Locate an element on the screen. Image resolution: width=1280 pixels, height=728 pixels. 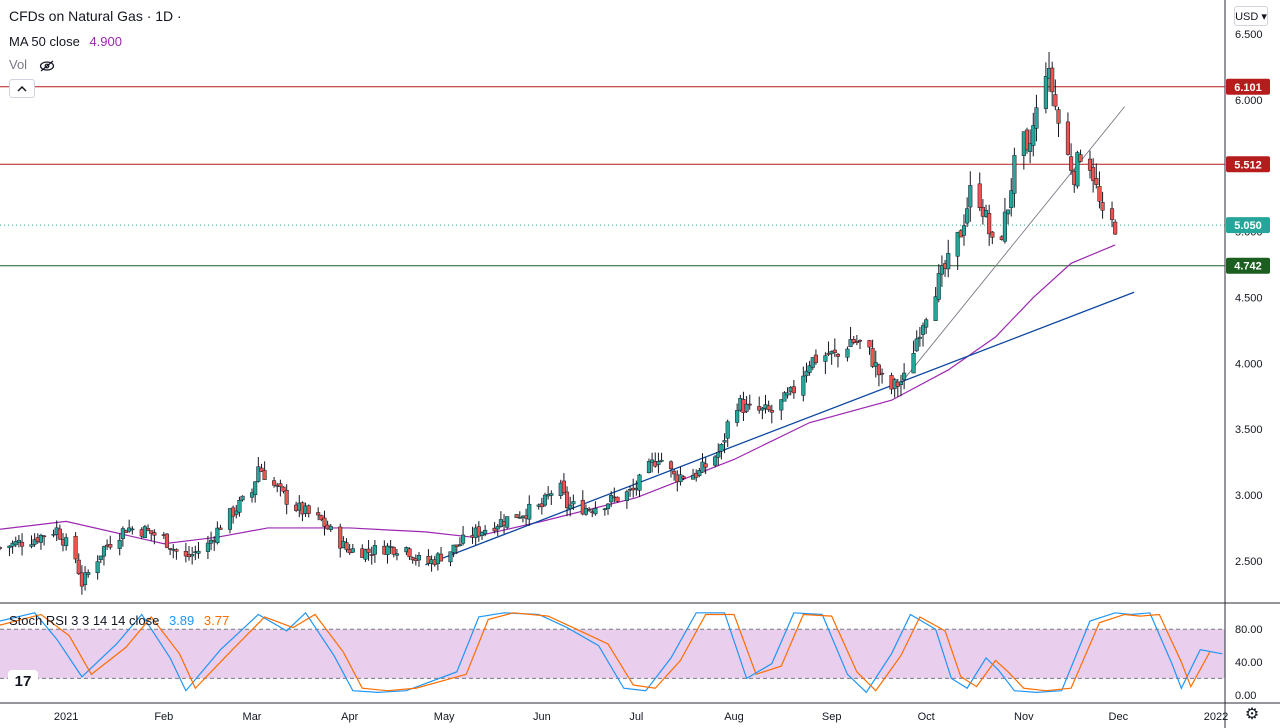
level-label-resistance-1: 6.101 is located at coordinates (1248, 88).